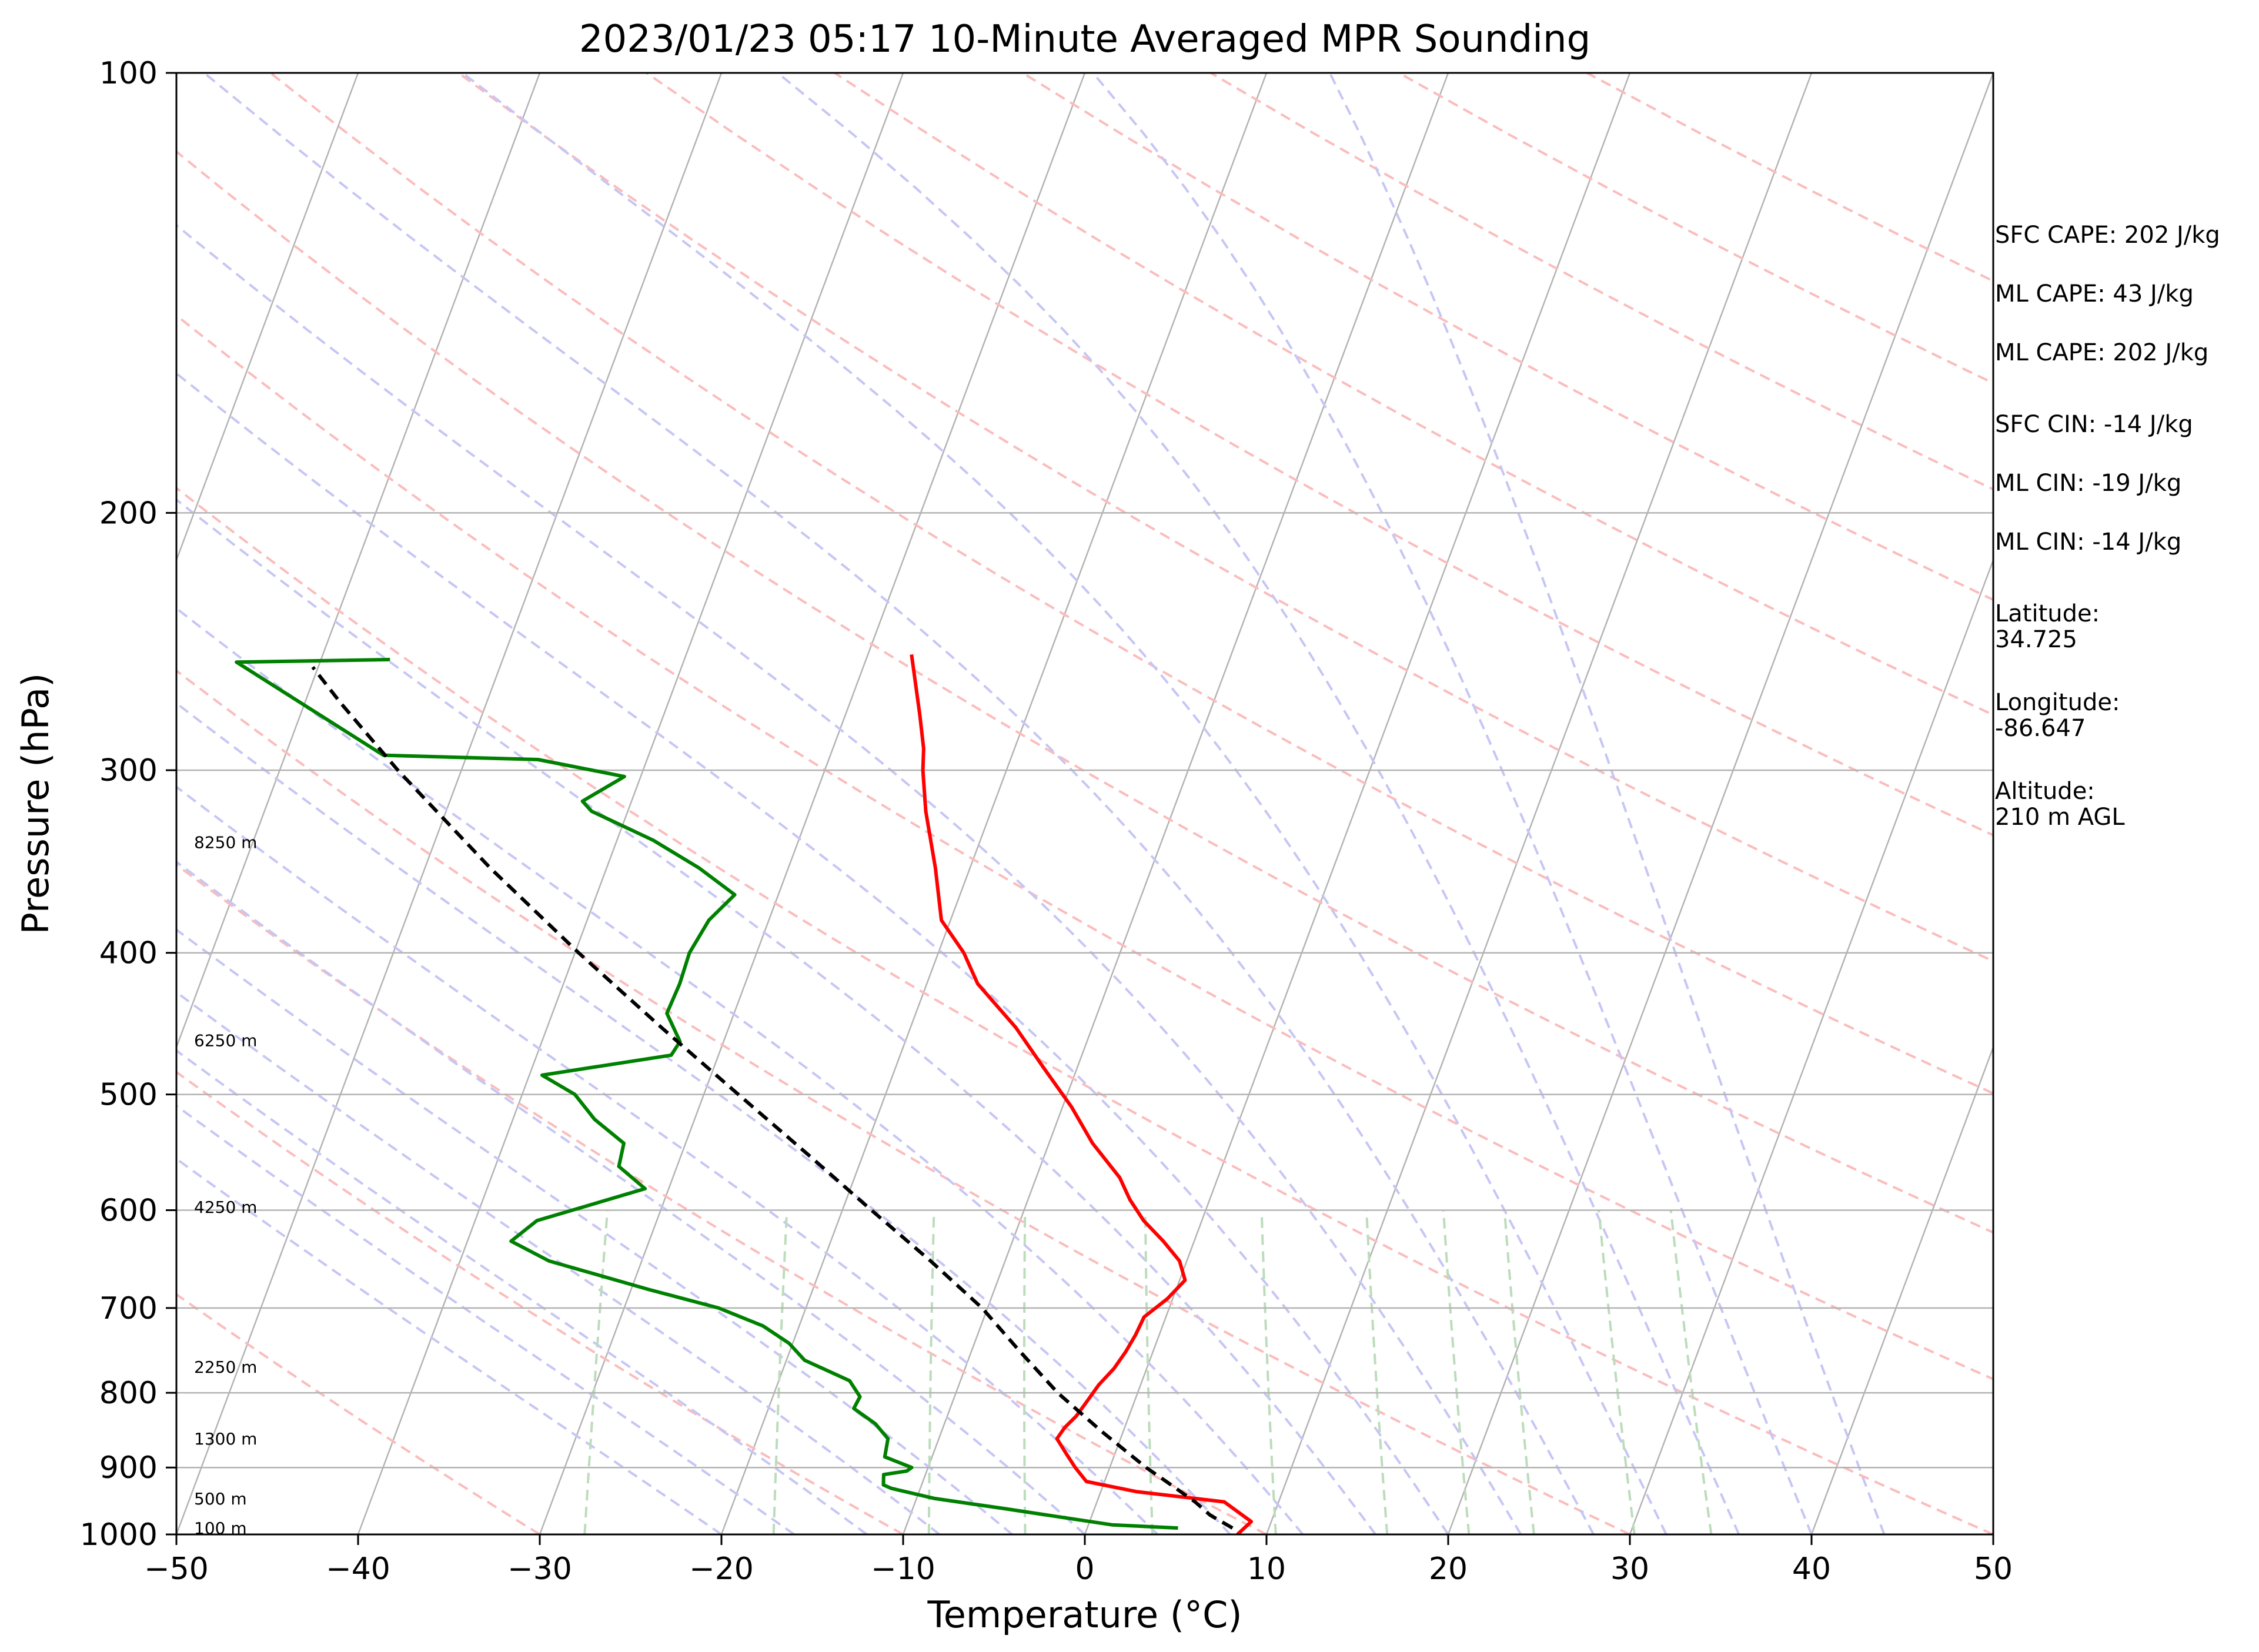  I want to click on y-tick-label: 300, so click(128, 770).